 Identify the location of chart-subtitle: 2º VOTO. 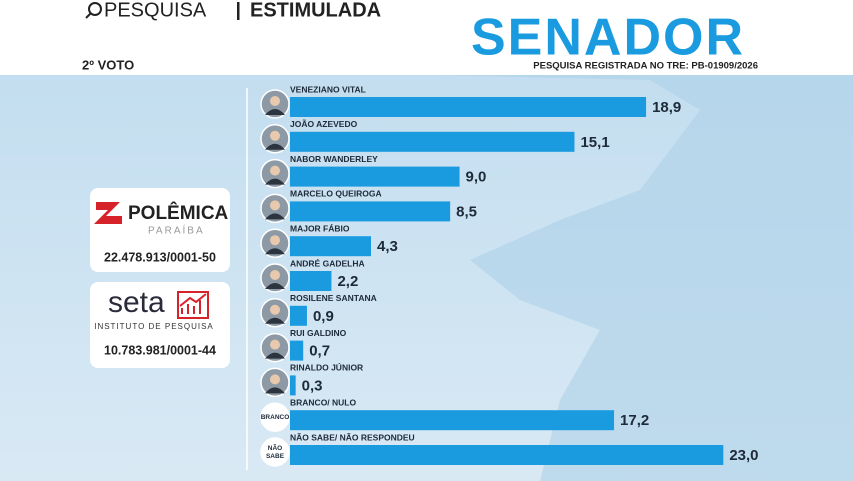
(108, 64).